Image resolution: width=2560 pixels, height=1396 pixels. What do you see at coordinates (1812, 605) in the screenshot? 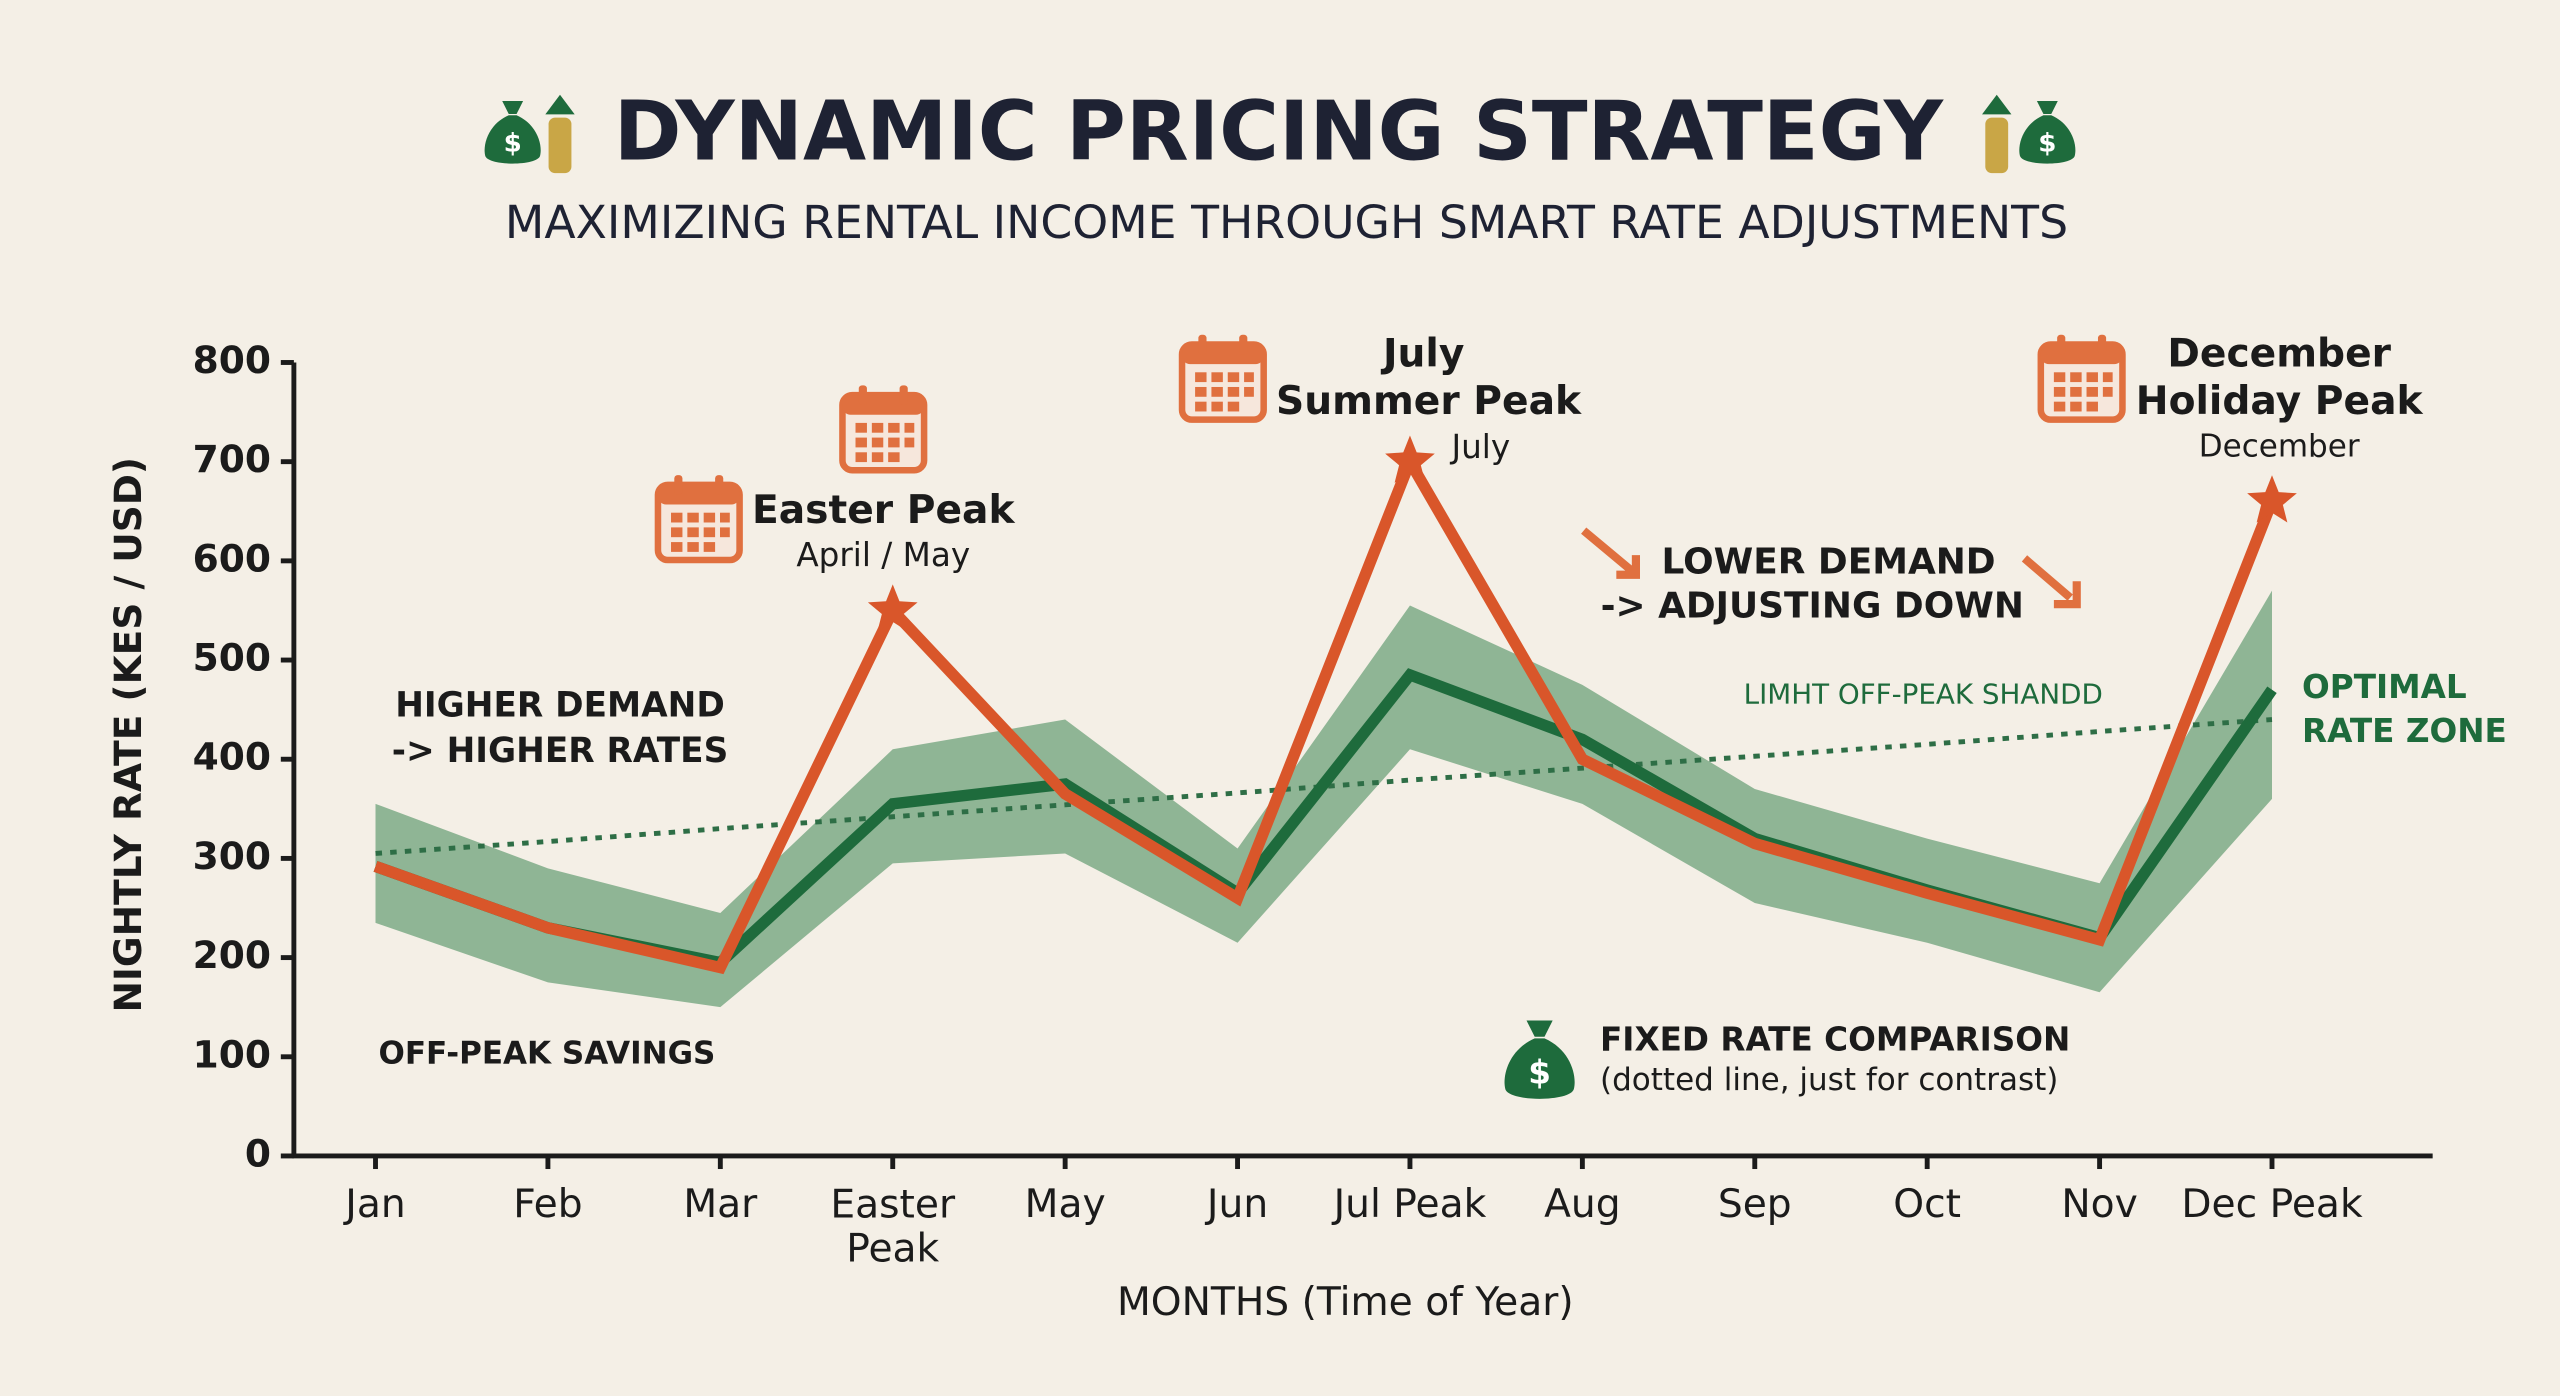
I see `annotation: -> ADJUSTING DOWN` at bounding box center [1812, 605].